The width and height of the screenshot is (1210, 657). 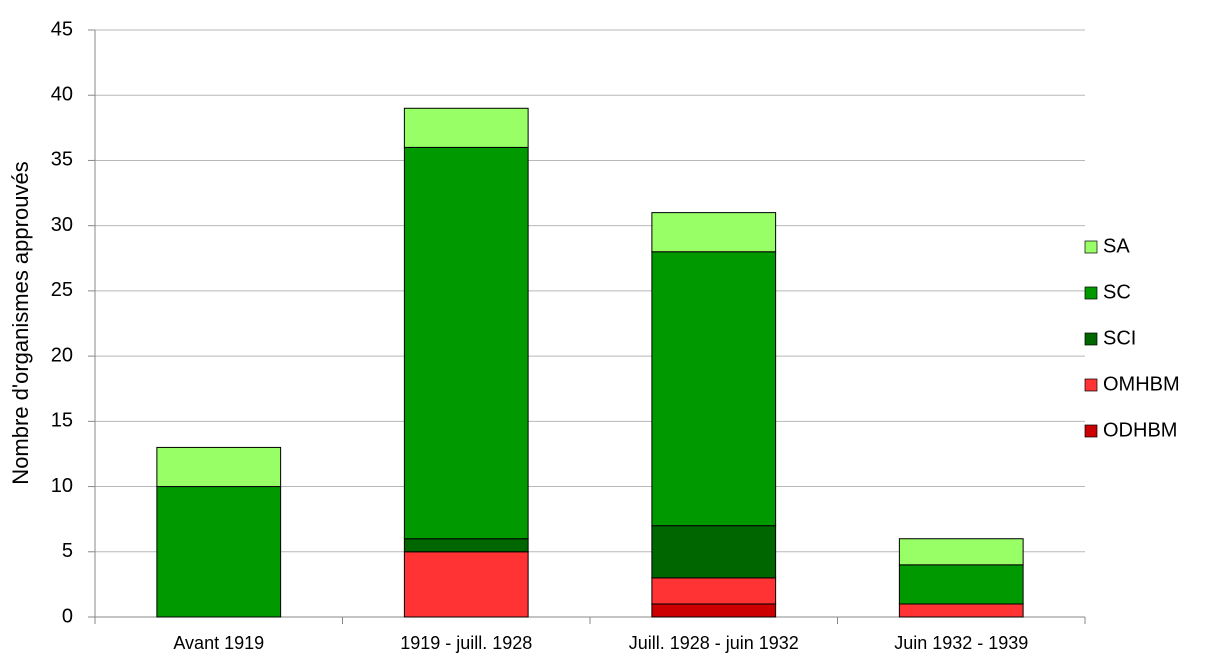 What do you see at coordinates (1140, 430) in the screenshot?
I see `legend-label: ODHBM` at bounding box center [1140, 430].